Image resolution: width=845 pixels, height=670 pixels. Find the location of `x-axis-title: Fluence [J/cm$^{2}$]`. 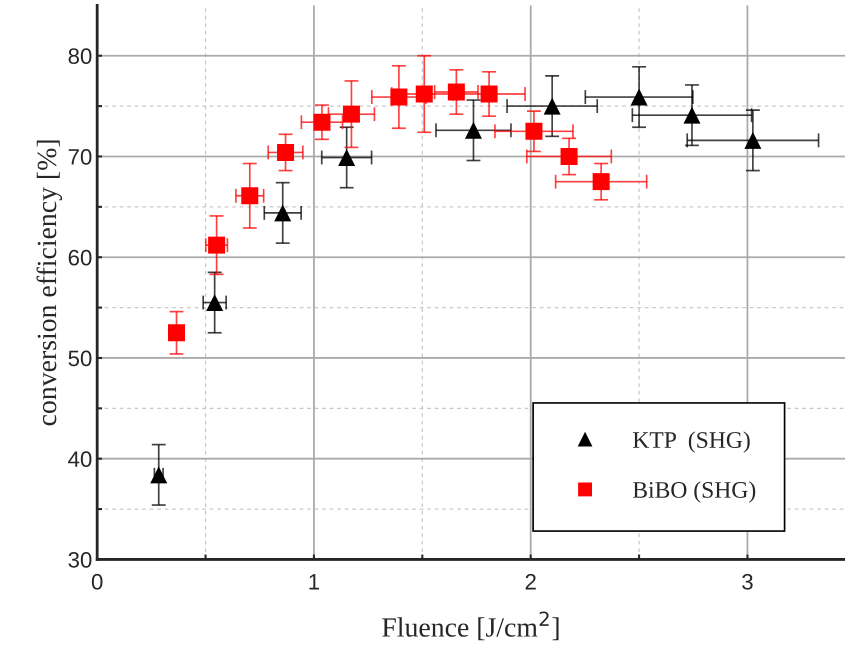

x-axis-title: Fluence [J/cm$^{2}$] is located at coordinates (470, 625).